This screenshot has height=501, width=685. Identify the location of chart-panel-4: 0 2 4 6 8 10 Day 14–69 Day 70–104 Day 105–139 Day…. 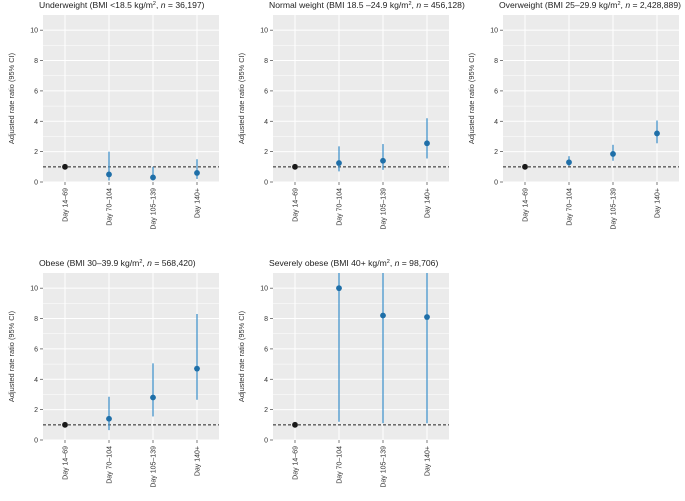
(113, 373).